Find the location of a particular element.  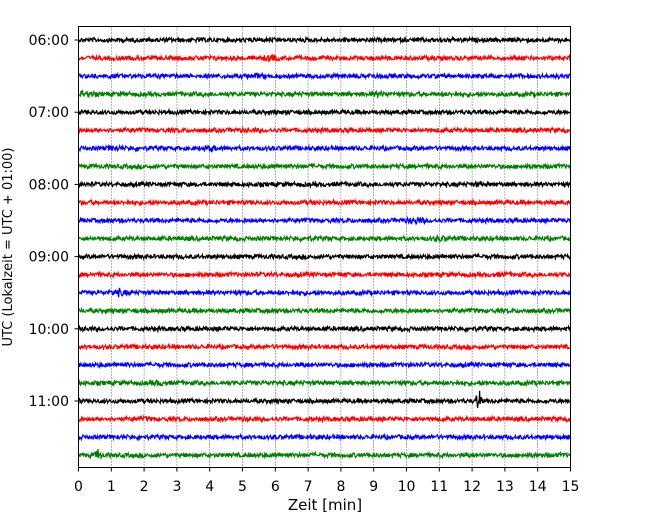

y-tick-label: 07:00 is located at coordinates (49, 113).